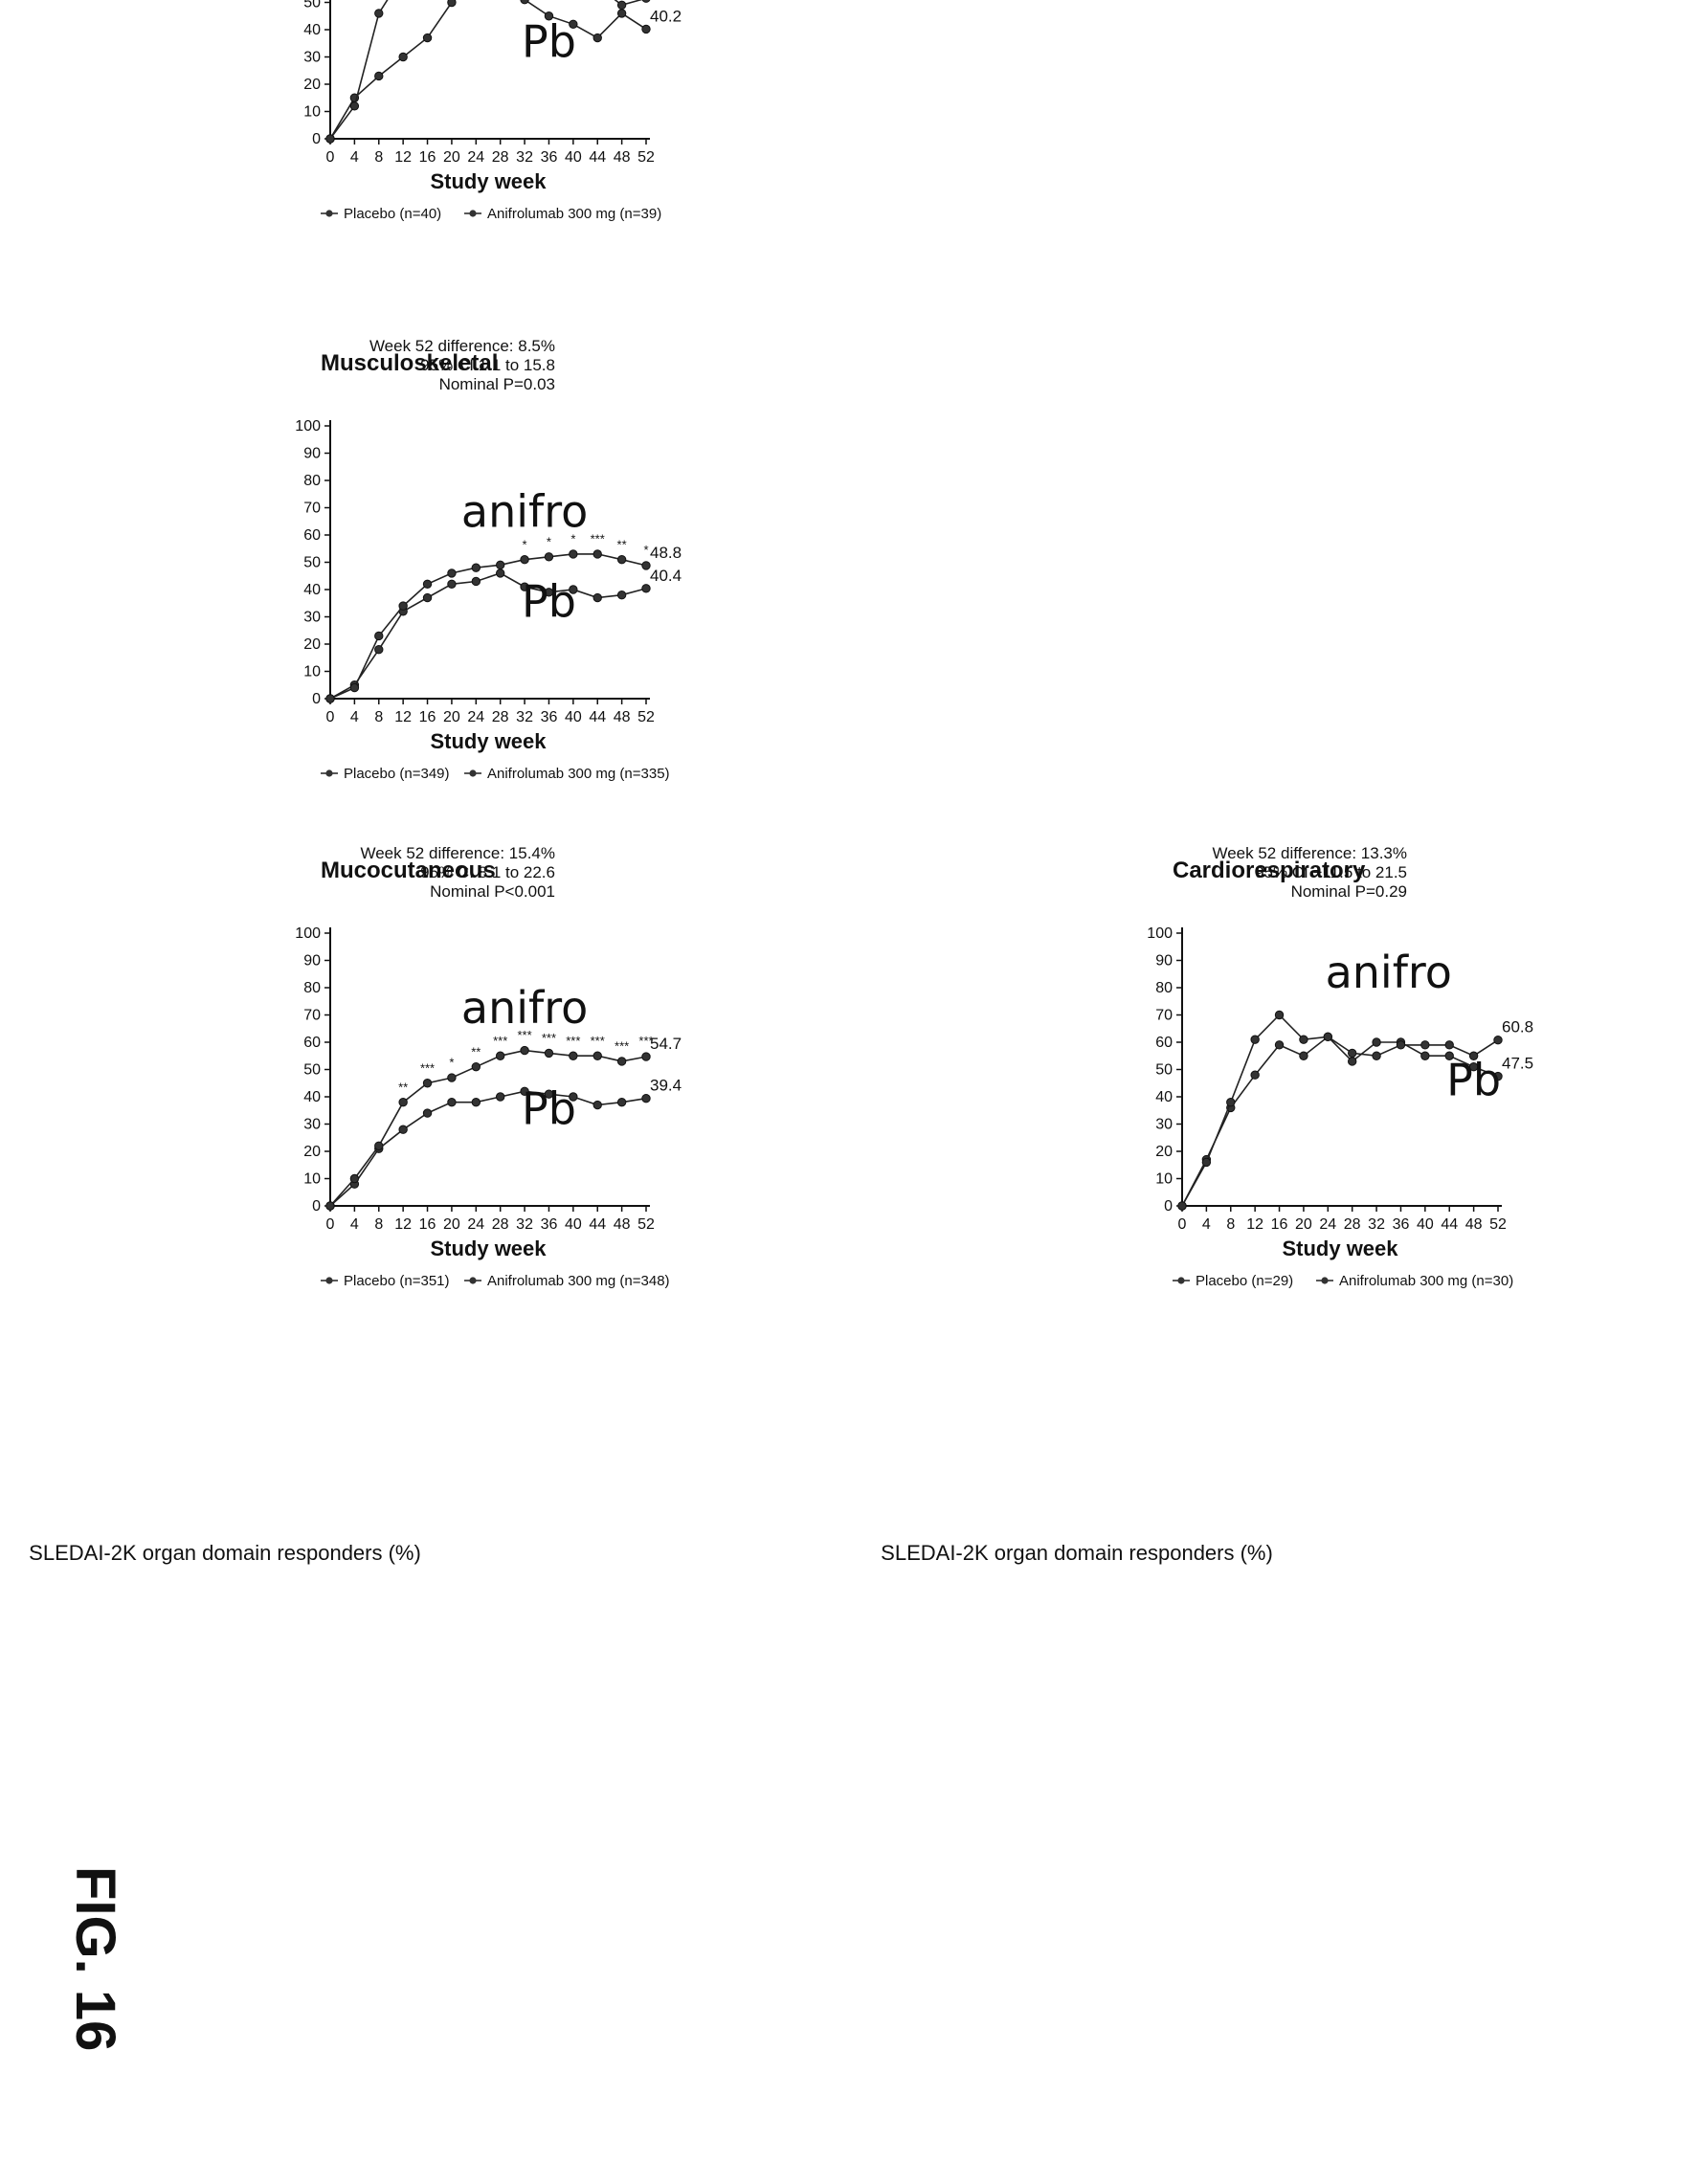 The height and width of the screenshot is (2184, 1699). Describe the element at coordinates (392, 214) in the screenshot. I see `legend-entry: Placebo (n=40)` at that location.